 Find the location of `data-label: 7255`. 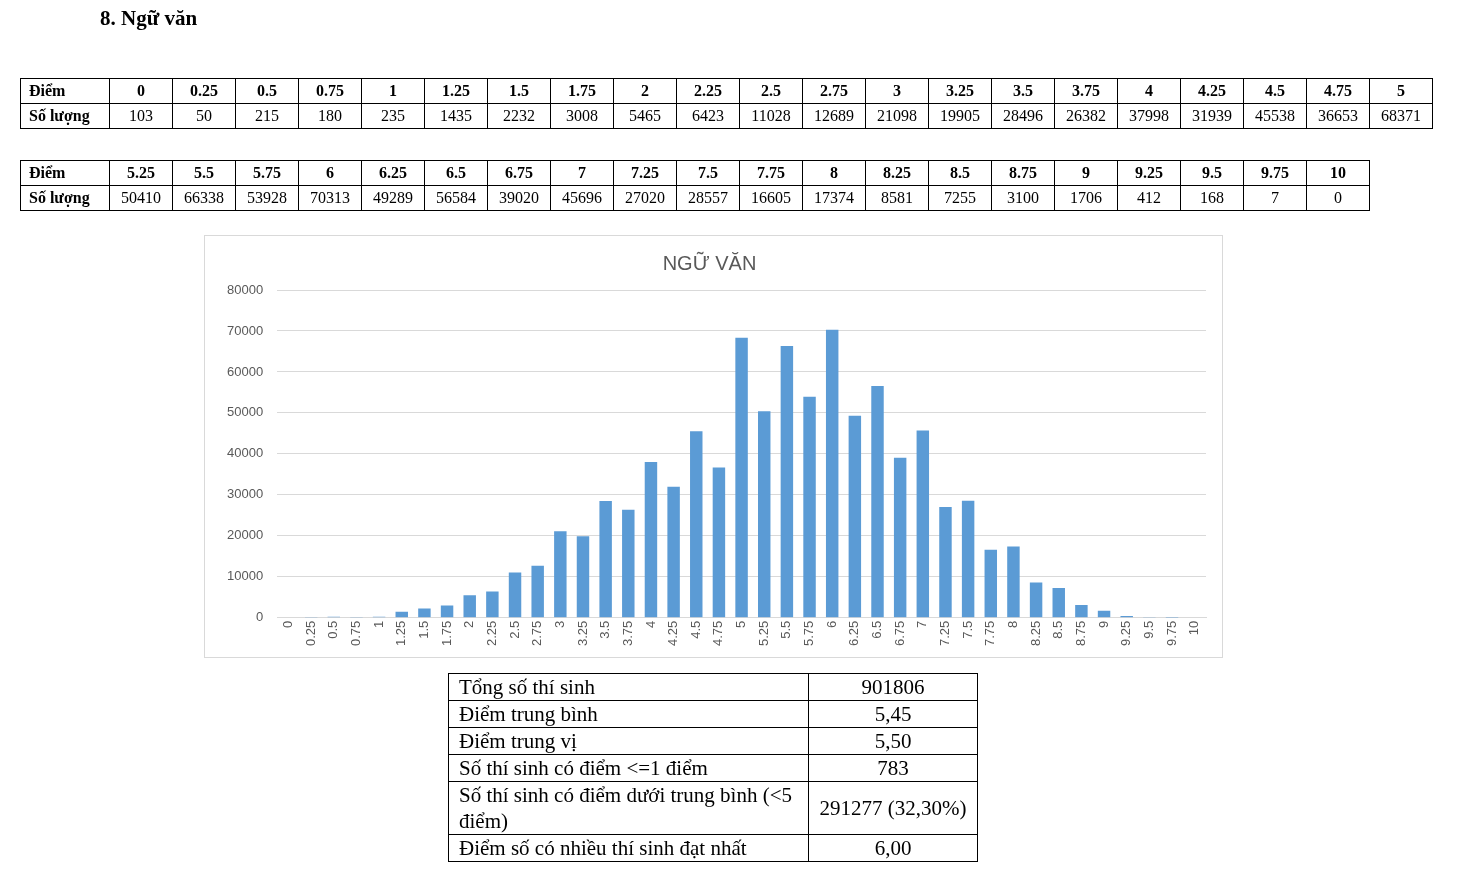

data-label: 7255 is located at coordinates (960, 198).